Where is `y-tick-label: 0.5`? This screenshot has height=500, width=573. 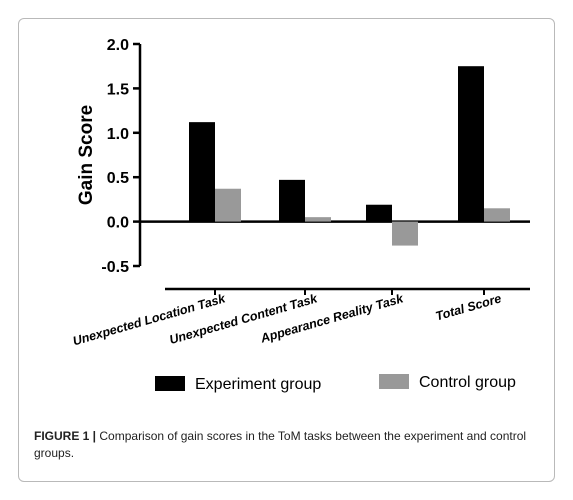
y-tick-label: 0.5 is located at coordinates (118, 178).